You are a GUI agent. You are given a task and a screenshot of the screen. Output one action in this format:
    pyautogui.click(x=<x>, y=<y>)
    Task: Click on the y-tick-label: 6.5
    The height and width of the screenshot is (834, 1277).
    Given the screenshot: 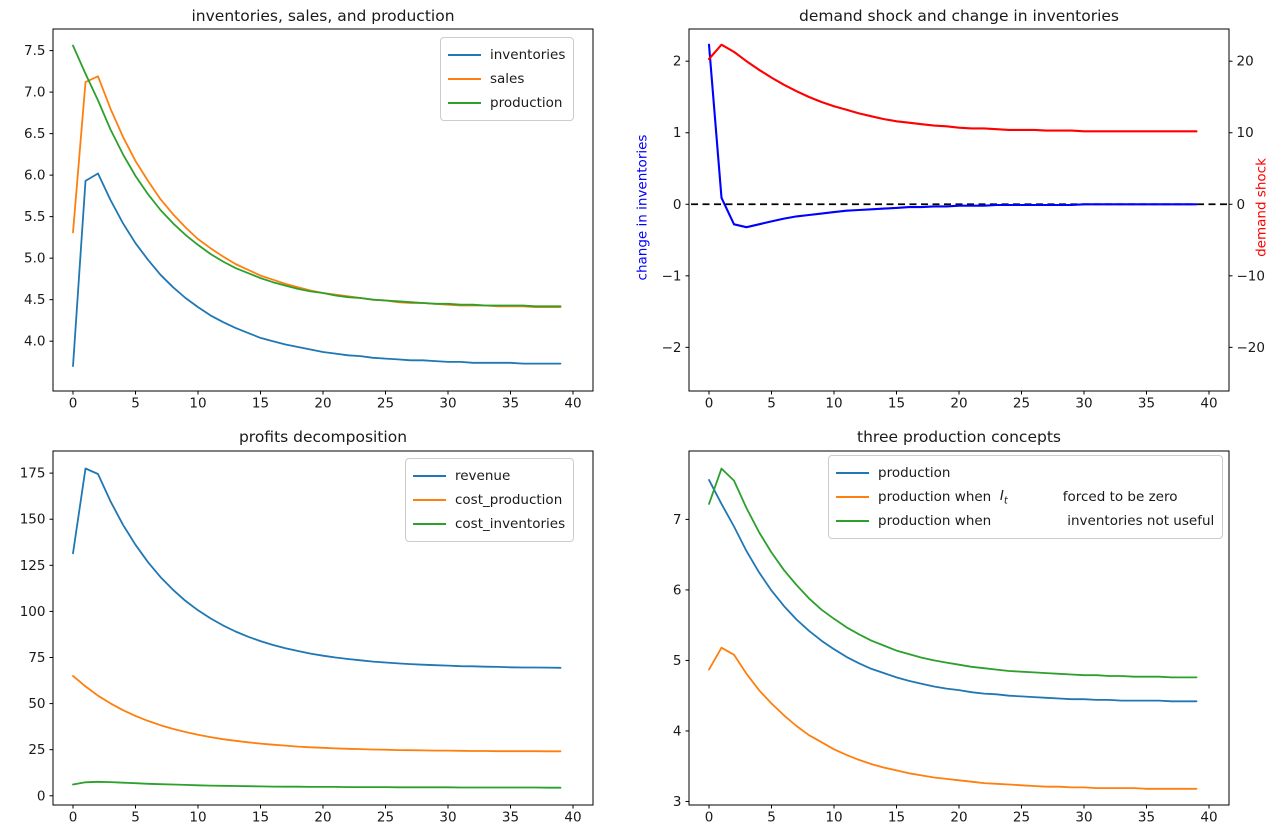 What is the action you would take?
    pyautogui.click(x=34, y=134)
    